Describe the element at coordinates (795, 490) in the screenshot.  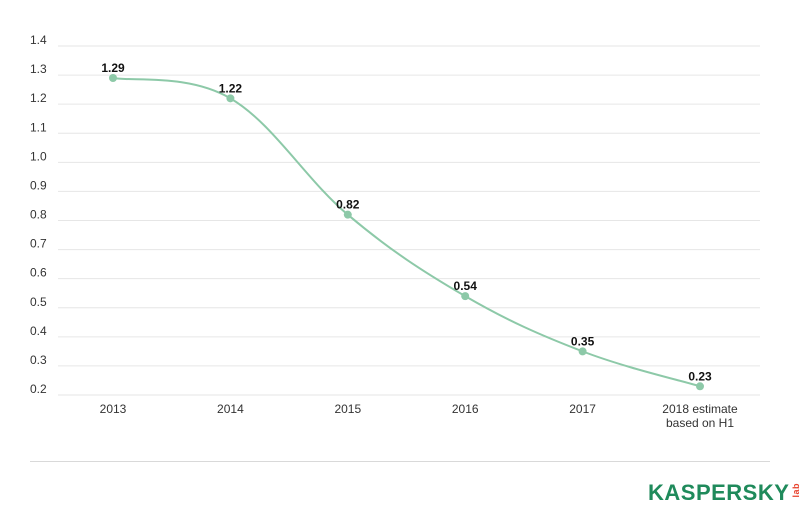
I see `logo-sub: lab` at that location.